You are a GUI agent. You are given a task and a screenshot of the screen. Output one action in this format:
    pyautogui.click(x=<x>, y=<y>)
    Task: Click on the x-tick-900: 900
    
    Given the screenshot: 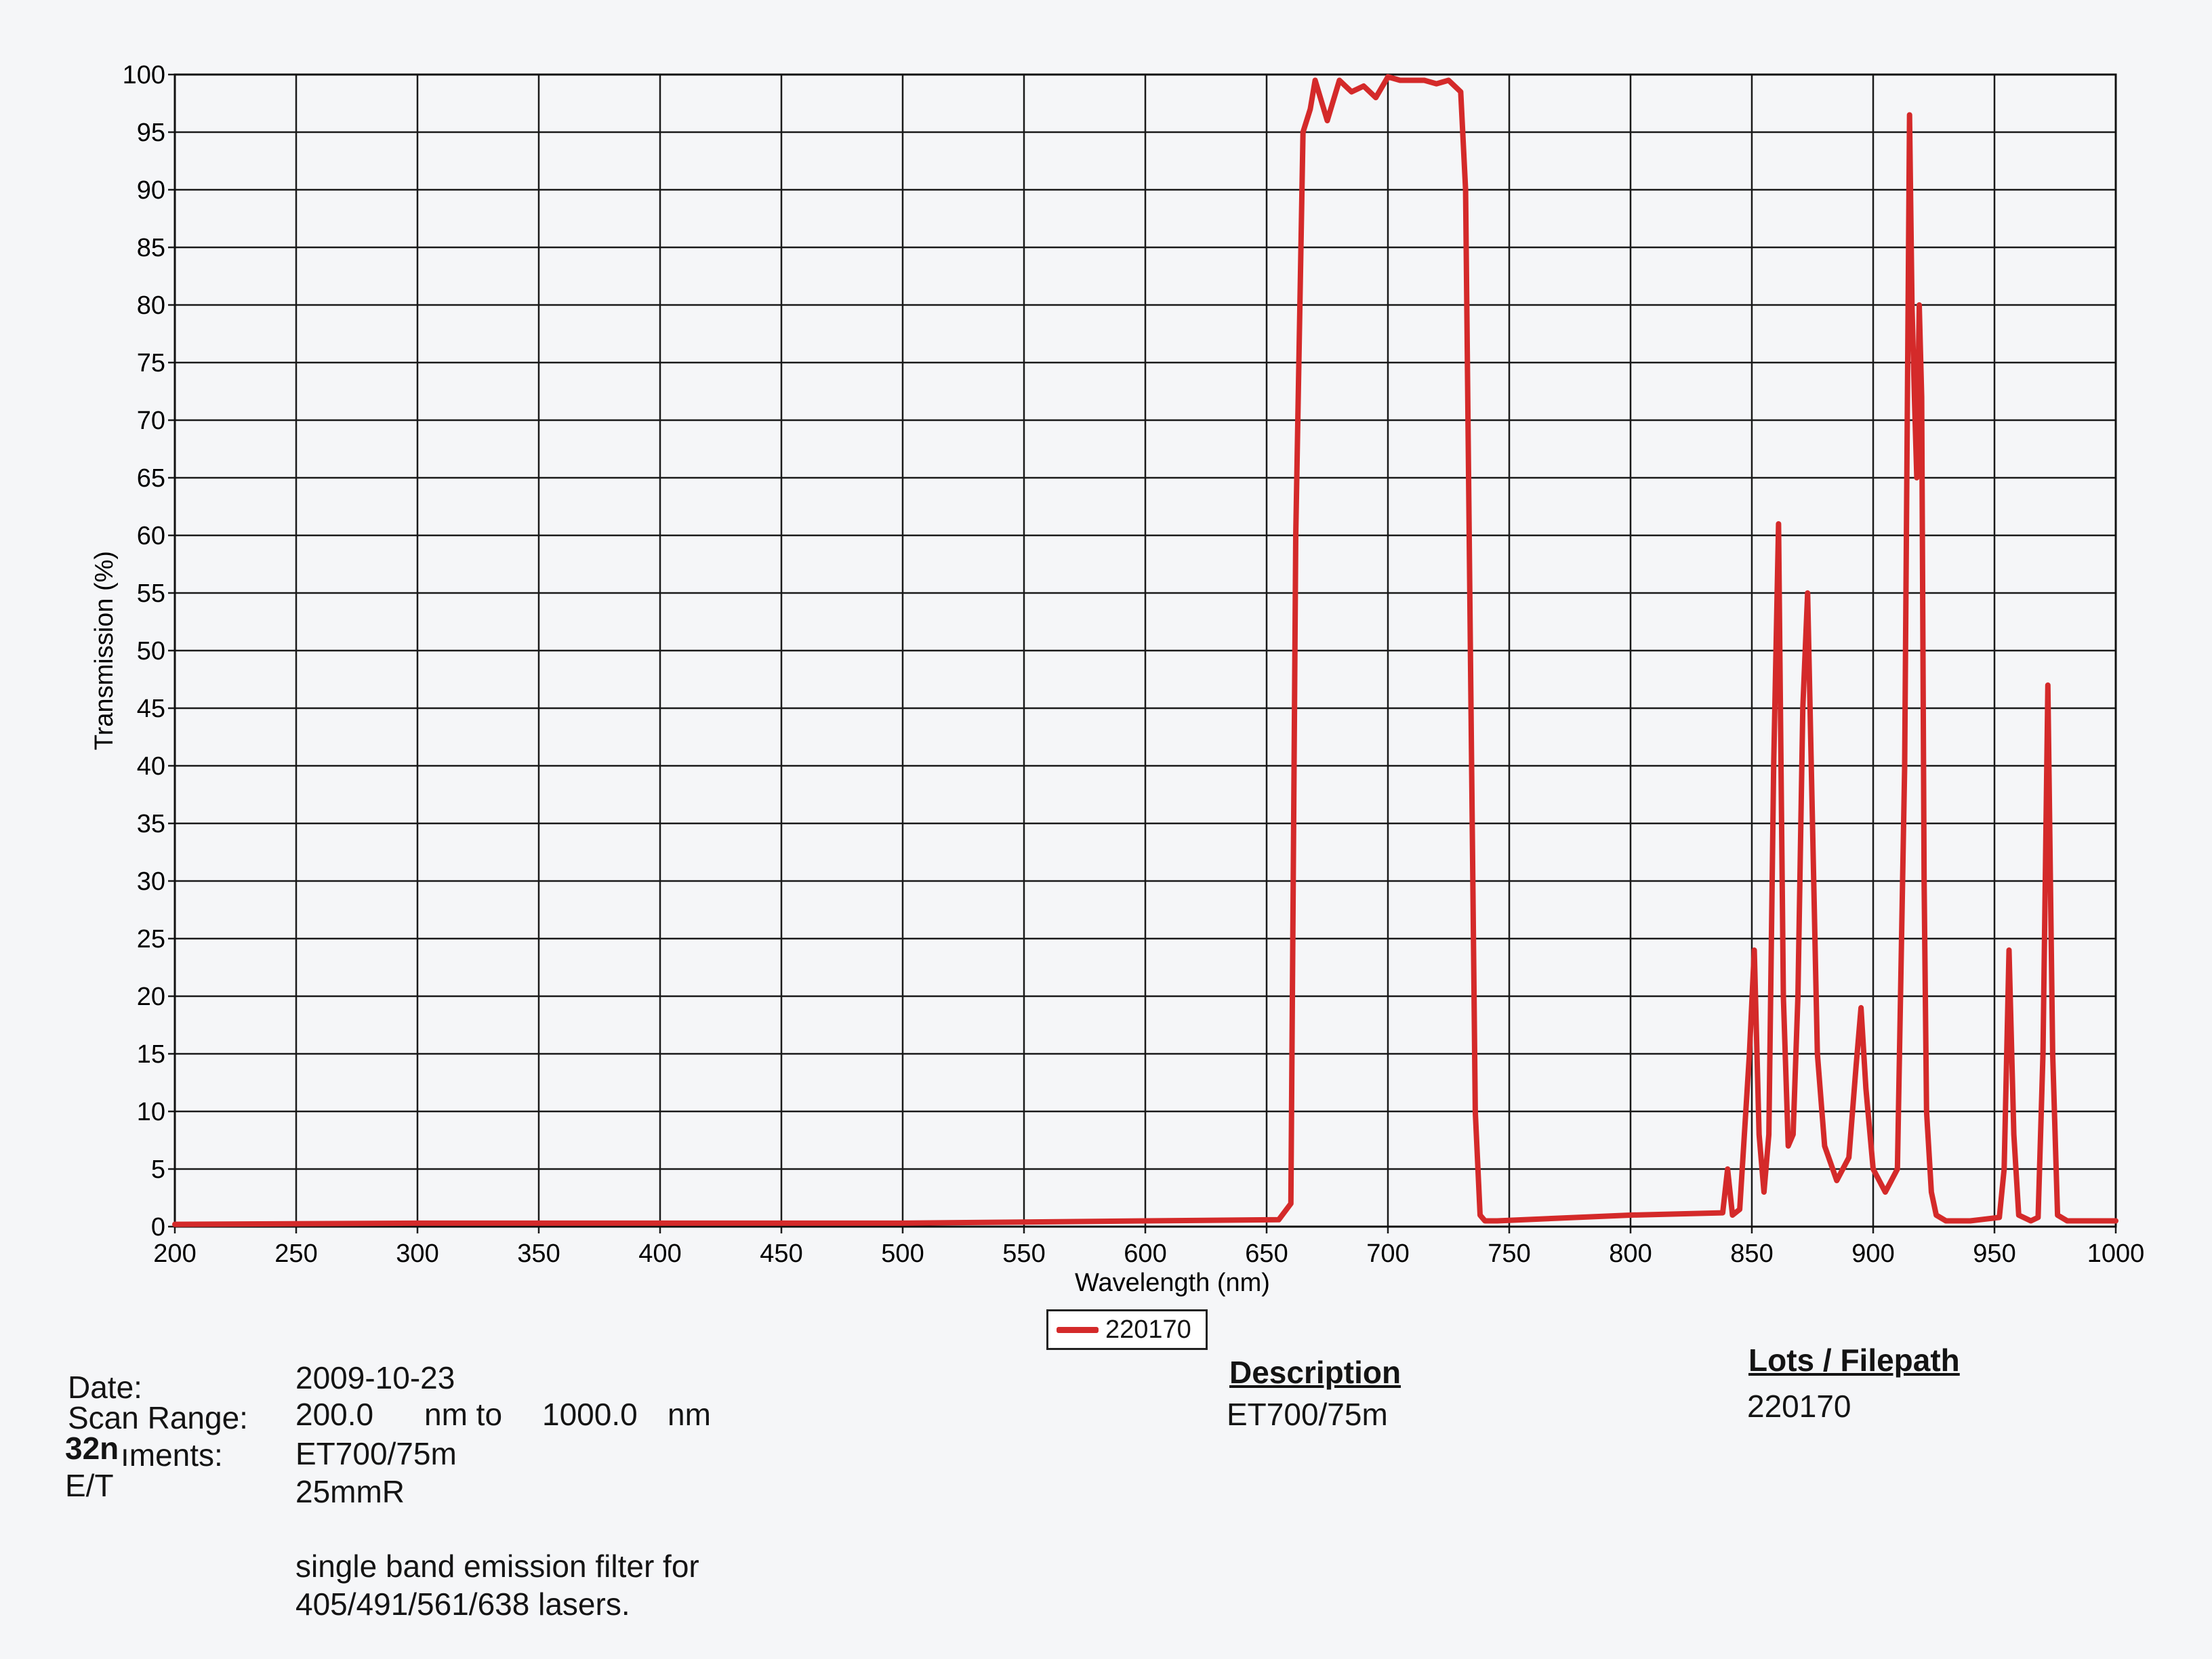 What is the action you would take?
    pyautogui.click(x=1872, y=1254)
    